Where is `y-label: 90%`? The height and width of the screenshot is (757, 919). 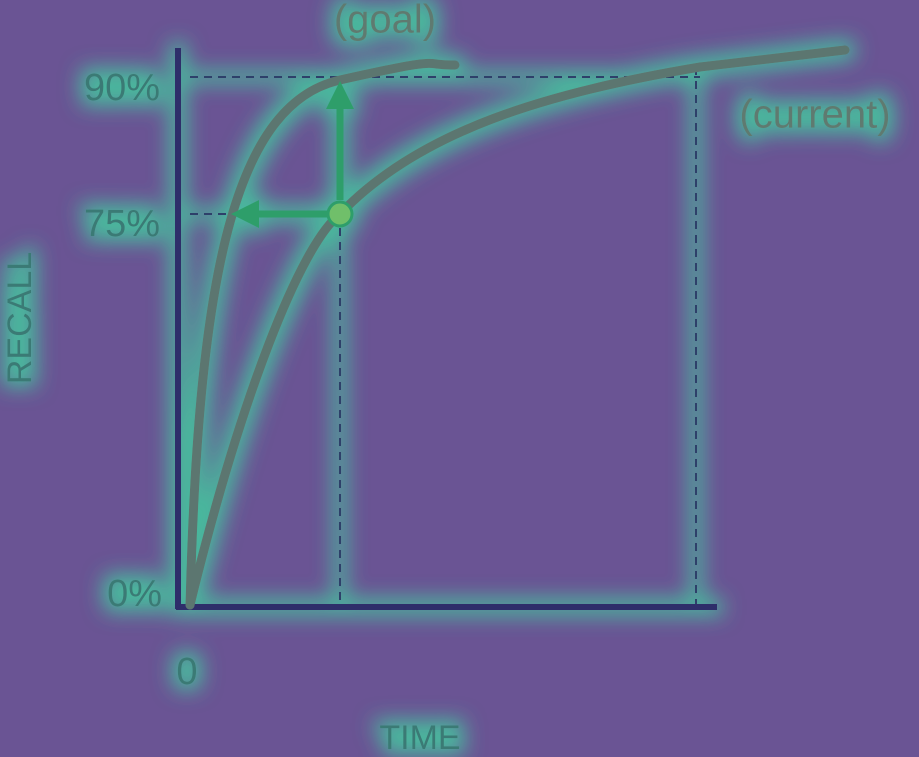
y-label: 90% is located at coordinates (122, 88).